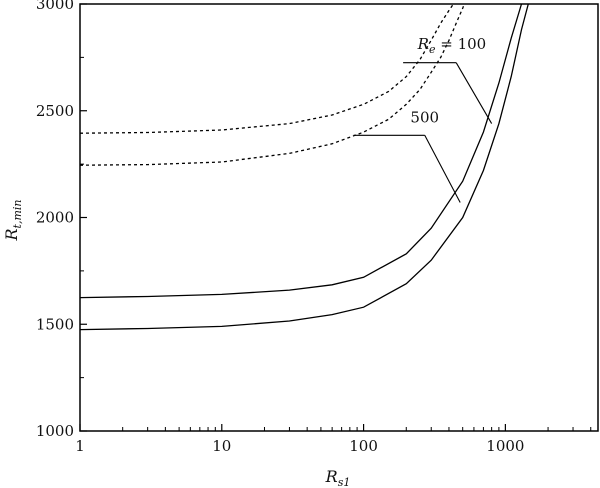  Describe the element at coordinates (221, 446) in the screenshot. I see `x-tick-label: 10` at that location.